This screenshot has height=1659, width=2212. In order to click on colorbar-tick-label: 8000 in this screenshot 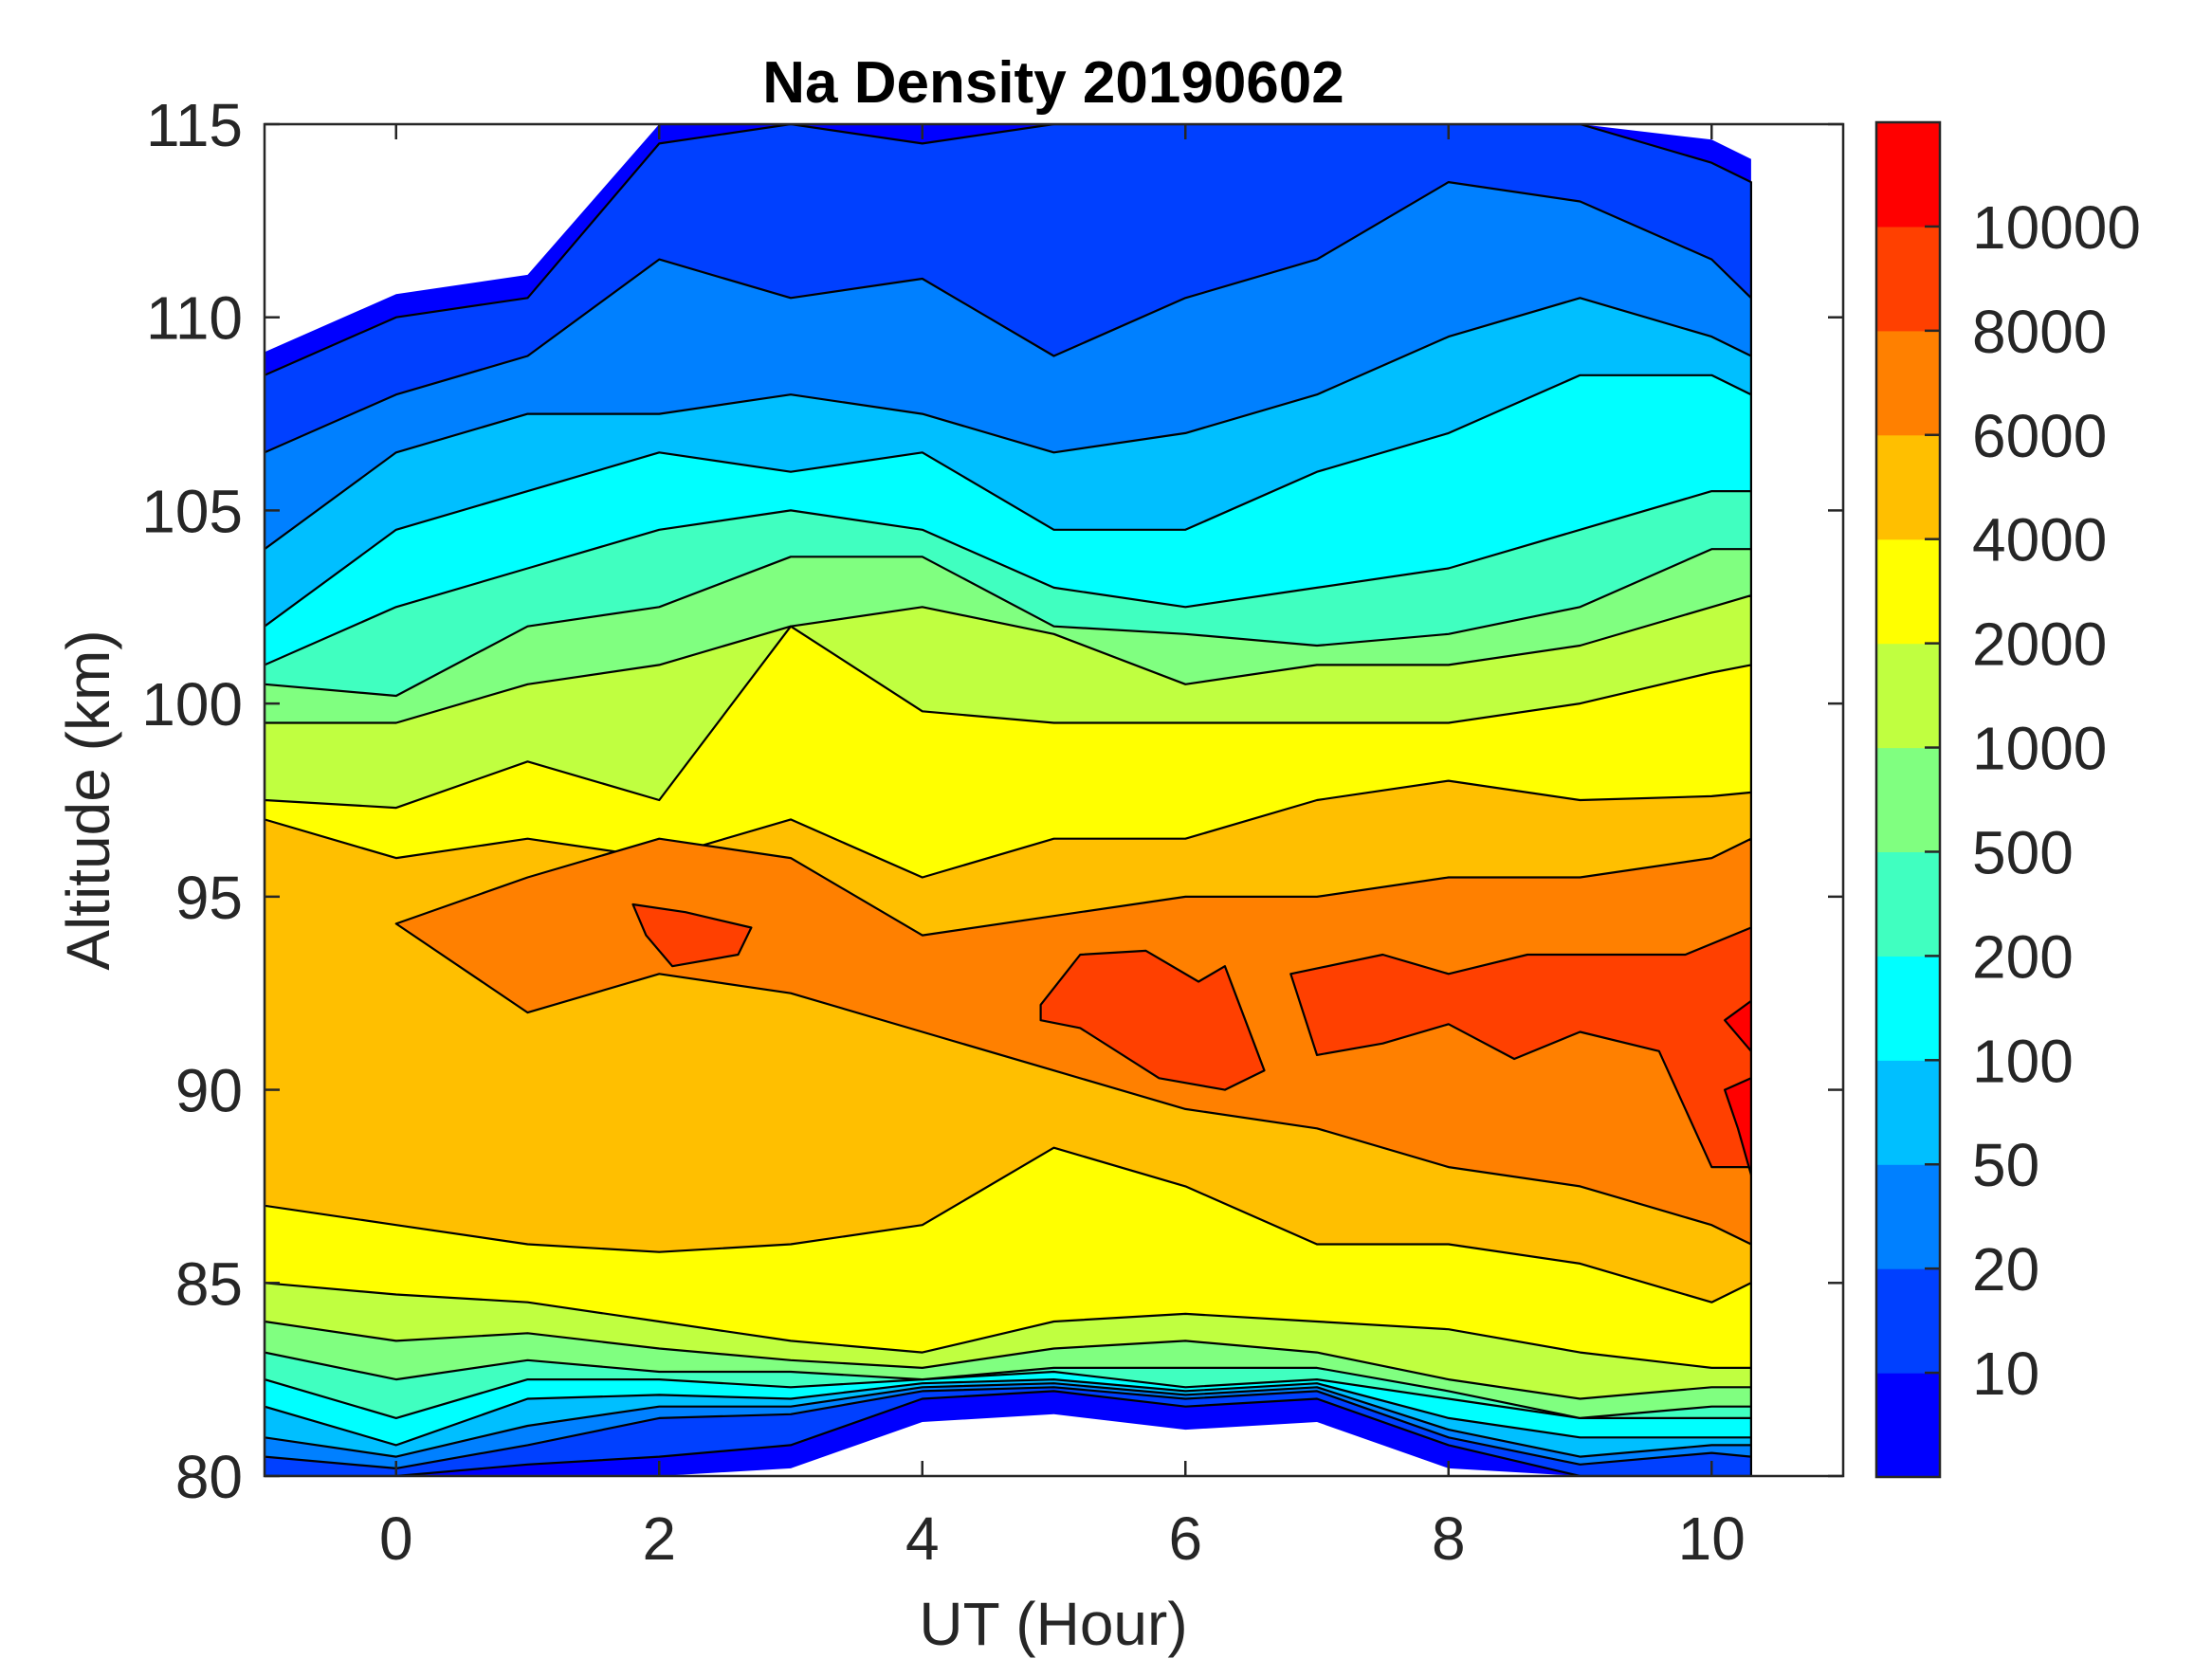, I will do `click(2039, 332)`.